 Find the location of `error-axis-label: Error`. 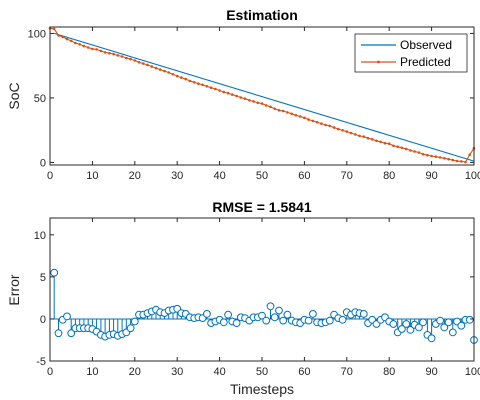

error-axis-label: Error is located at coordinates (14, 289).